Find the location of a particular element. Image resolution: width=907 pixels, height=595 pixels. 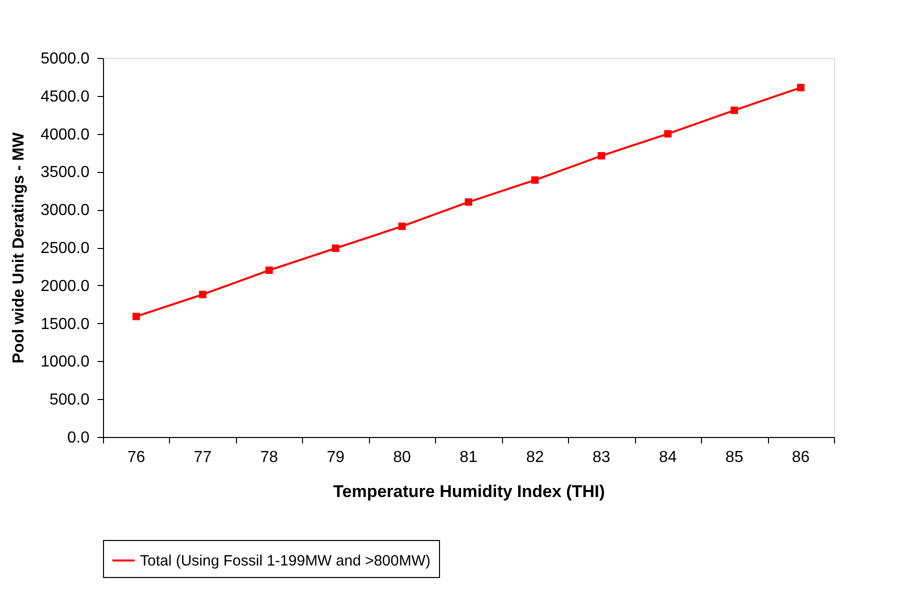

y-tick-label: 4500.0 is located at coordinates (65, 97).